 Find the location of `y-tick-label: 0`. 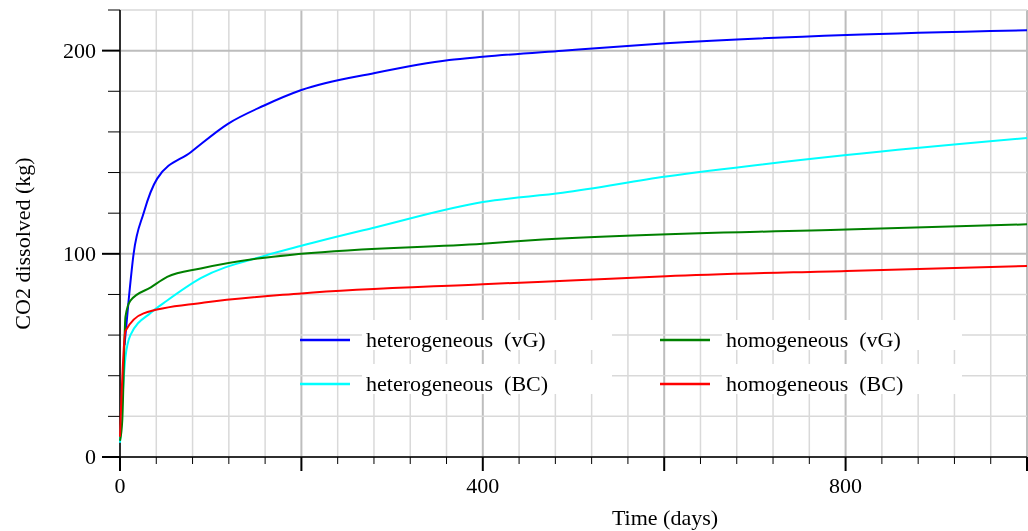

y-tick-label: 0 is located at coordinates (90, 456).